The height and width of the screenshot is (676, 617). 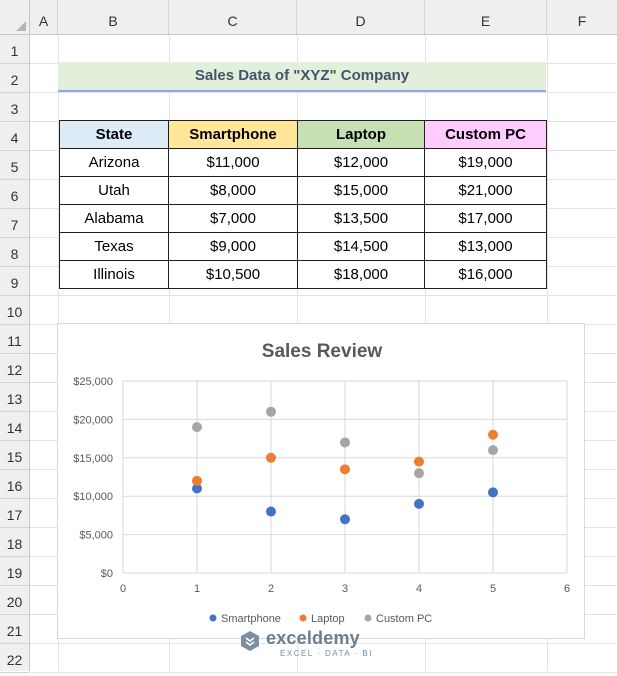 What do you see at coordinates (14, 49) in the screenshot?
I see `row-header-1: 1` at bounding box center [14, 49].